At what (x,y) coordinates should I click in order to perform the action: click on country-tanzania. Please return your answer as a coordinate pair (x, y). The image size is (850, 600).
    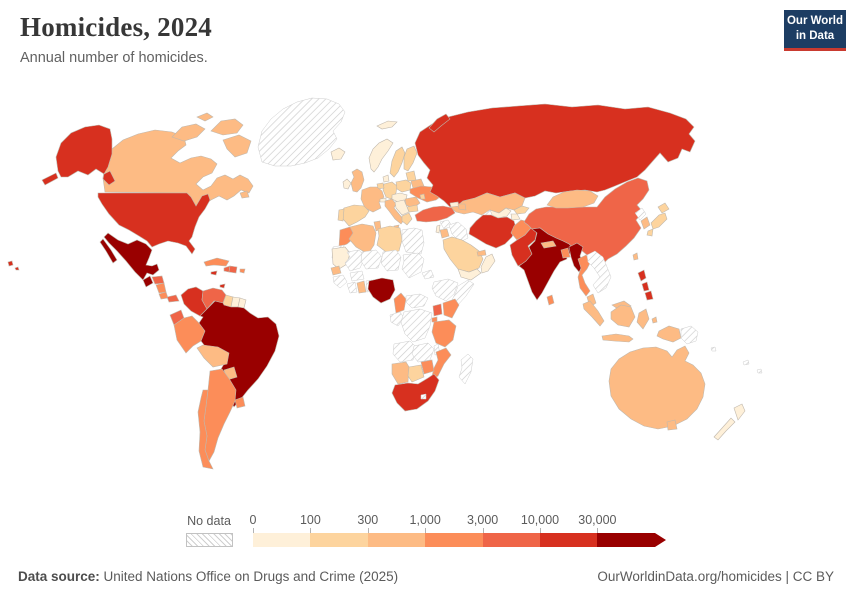
    Looking at the image, I should click on (444, 333).